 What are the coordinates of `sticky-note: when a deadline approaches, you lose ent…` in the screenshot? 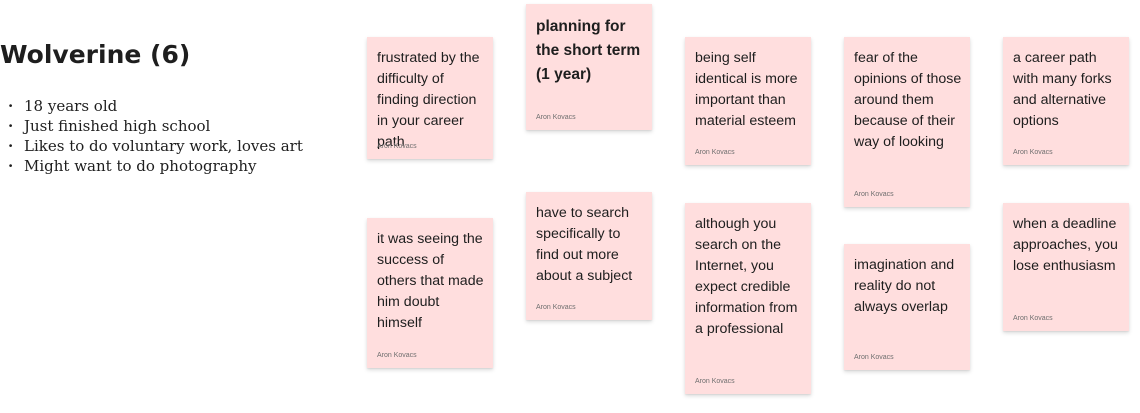 It's located at (1066, 267).